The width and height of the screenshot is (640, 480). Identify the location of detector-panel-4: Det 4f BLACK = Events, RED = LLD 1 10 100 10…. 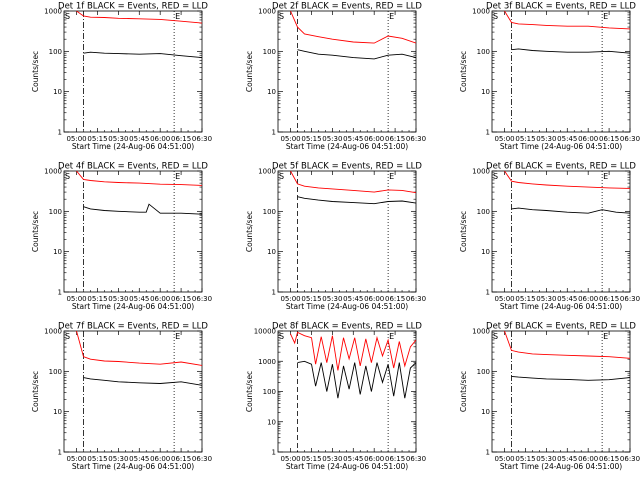
(121, 237).